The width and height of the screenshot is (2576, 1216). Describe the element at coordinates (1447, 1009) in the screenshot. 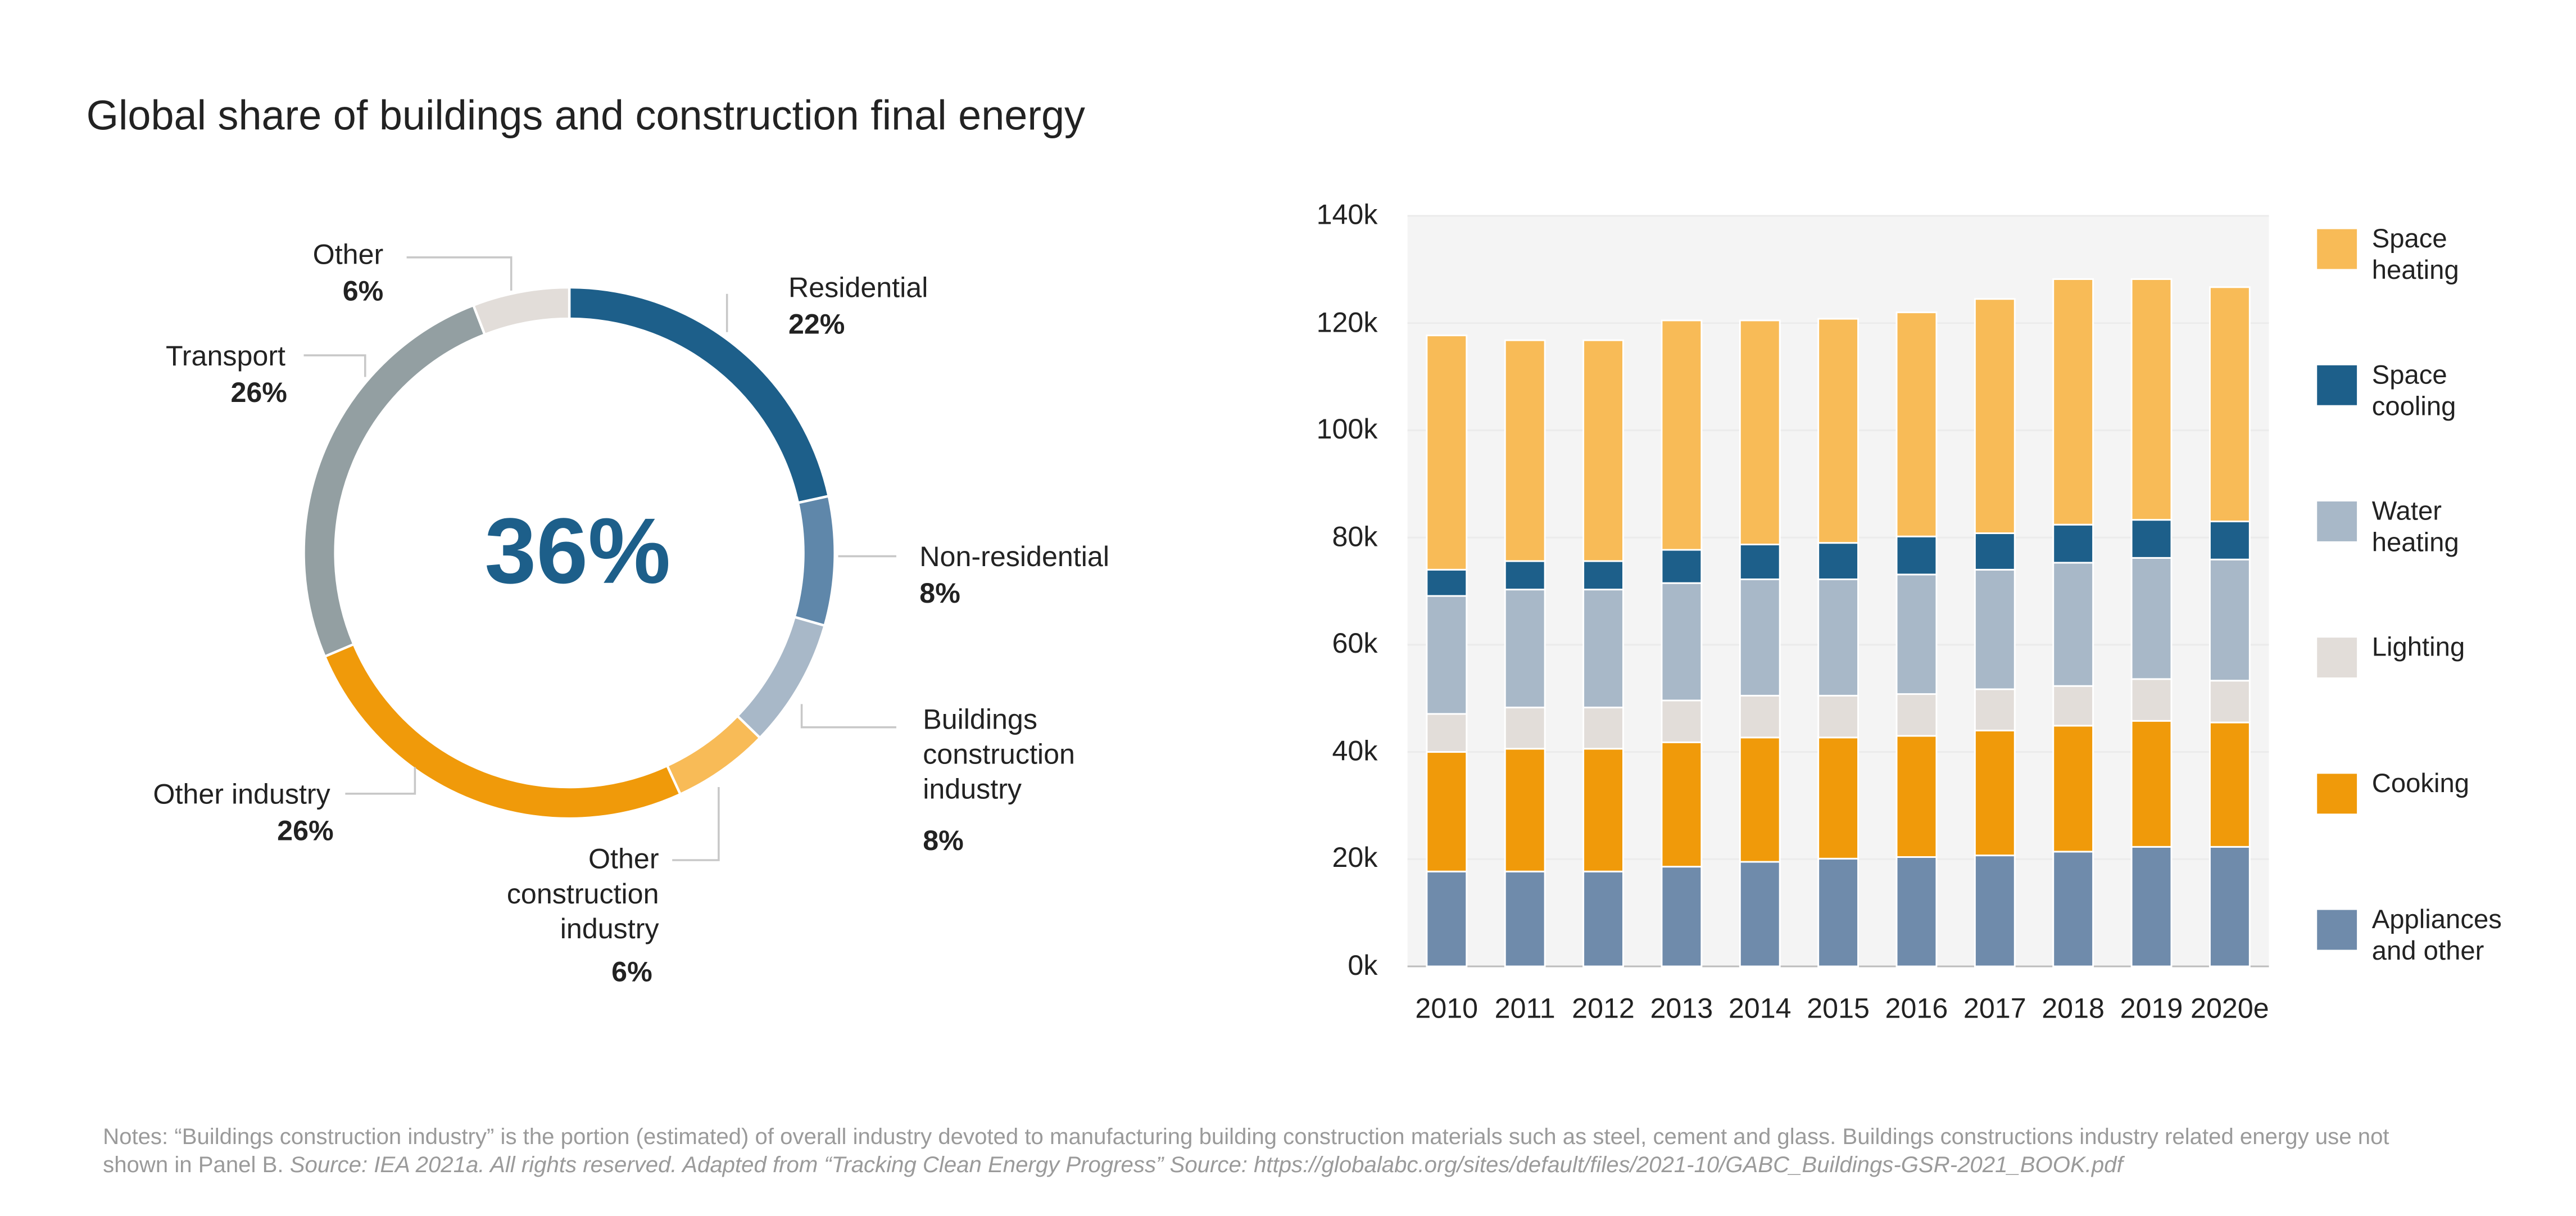

I see `x-tick-label: 2010` at that location.